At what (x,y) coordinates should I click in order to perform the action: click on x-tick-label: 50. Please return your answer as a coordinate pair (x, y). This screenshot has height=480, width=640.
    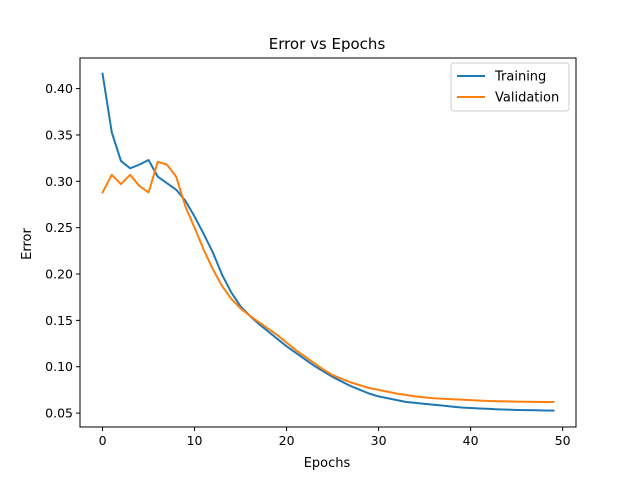
    Looking at the image, I should click on (563, 440).